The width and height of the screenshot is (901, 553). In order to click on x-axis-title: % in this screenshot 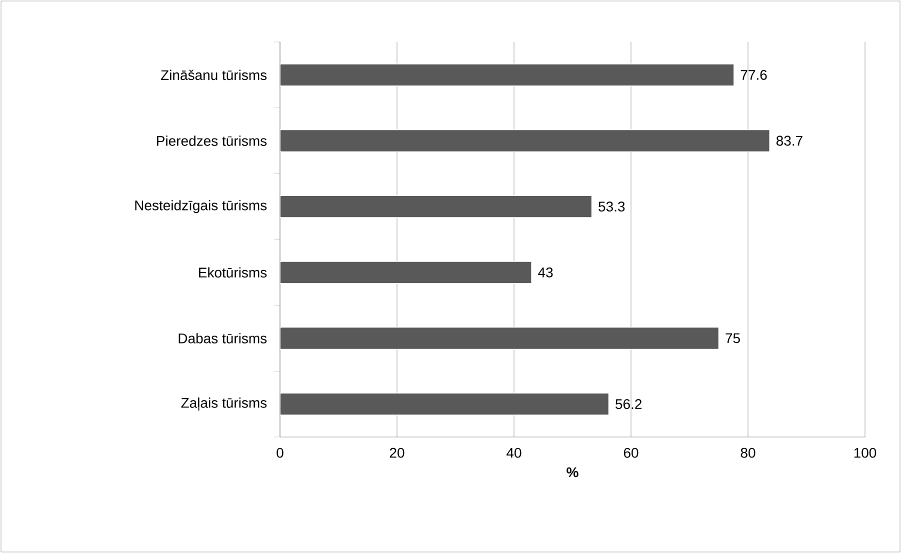, I will do `click(572, 472)`.